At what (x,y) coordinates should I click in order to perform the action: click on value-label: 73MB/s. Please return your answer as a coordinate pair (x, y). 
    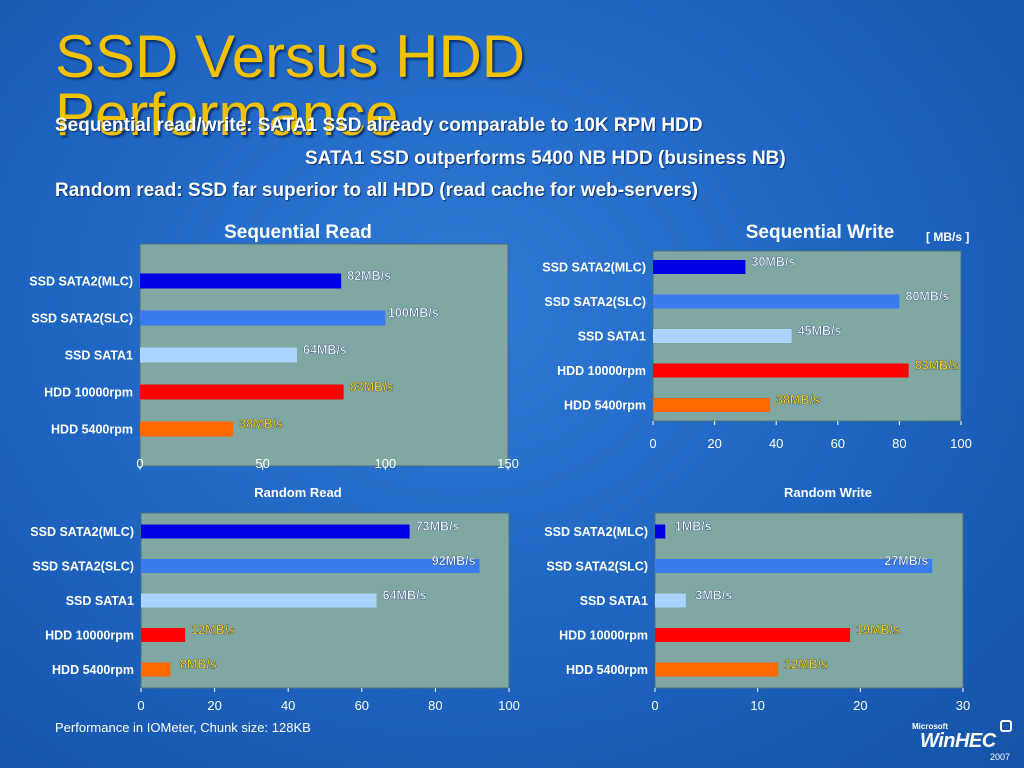
    Looking at the image, I should click on (438, 527).